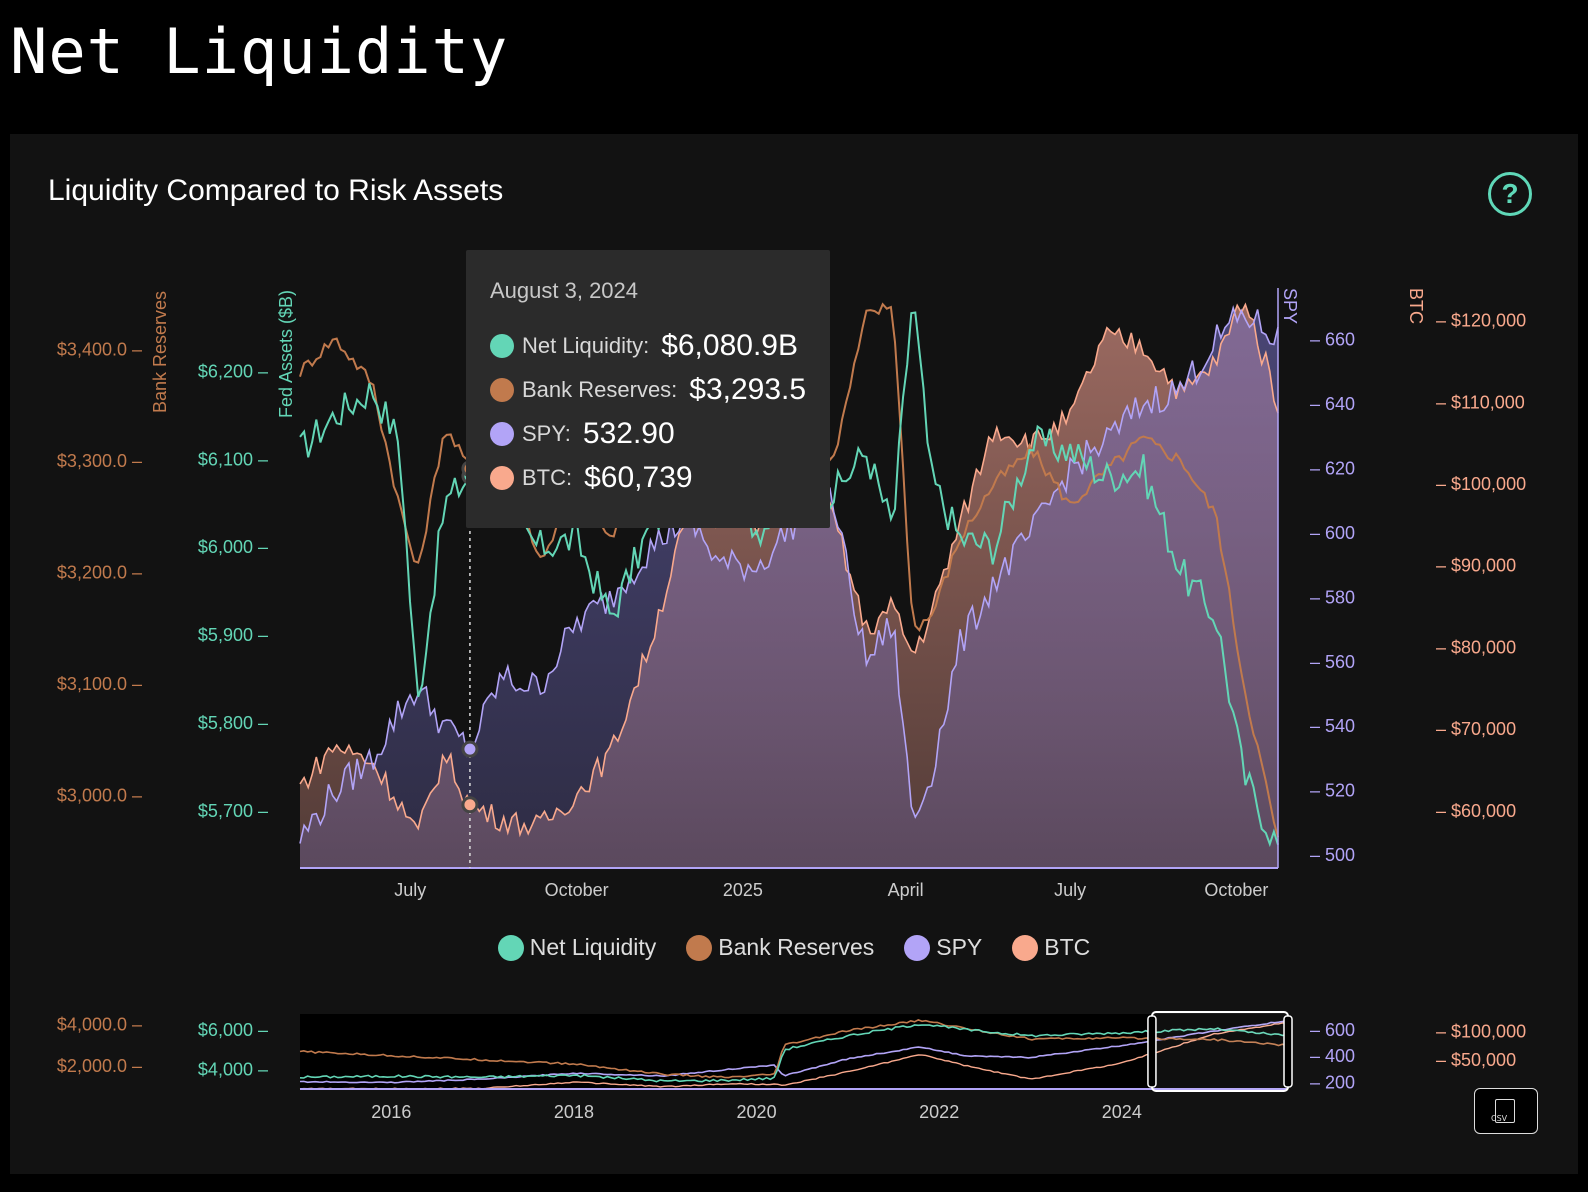  Describe the element at coordinates (959, 947) in the screenshot. I see `legend-label: SPY` at that location.